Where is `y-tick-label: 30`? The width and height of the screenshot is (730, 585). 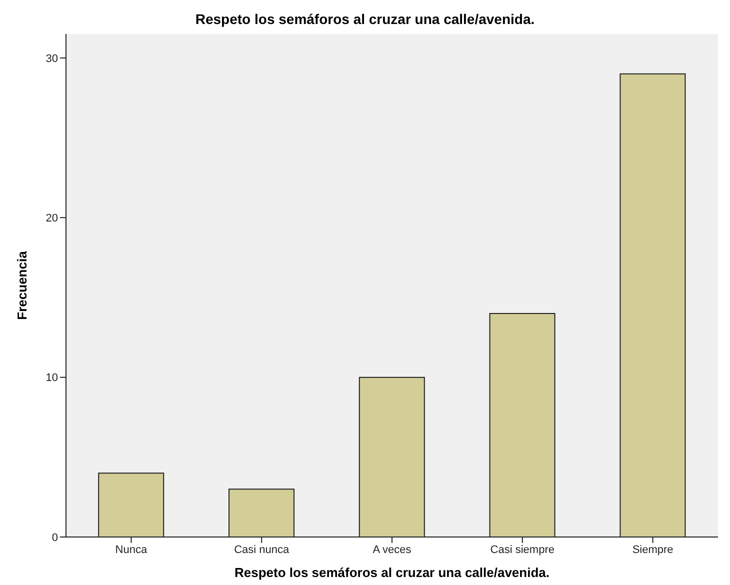
y-tick-label: 30 is located at coordinates (52, 58).